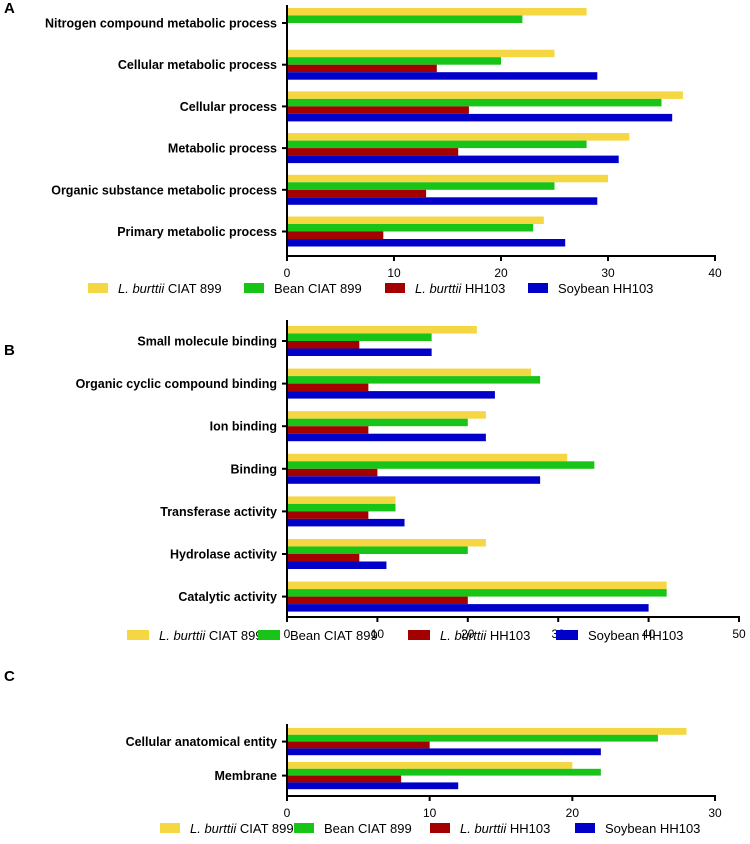 This screenshot has width=750, height=844. I want to click on x-tick-label: 40, so click(715, 273).